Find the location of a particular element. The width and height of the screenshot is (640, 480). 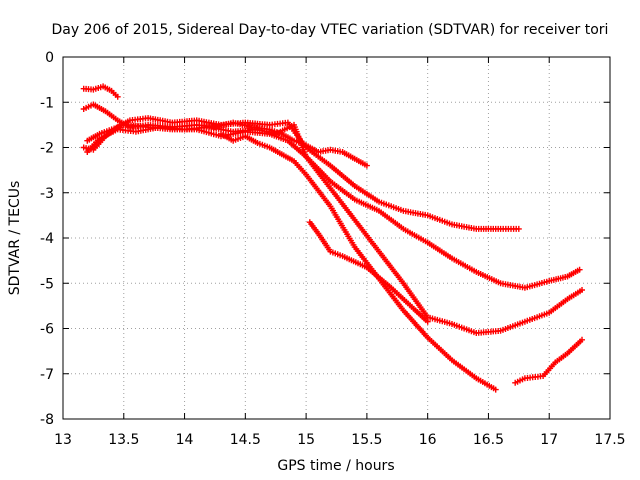

y-axis-label: SDTVAR / TECUs is located at coordinates (15, 238).